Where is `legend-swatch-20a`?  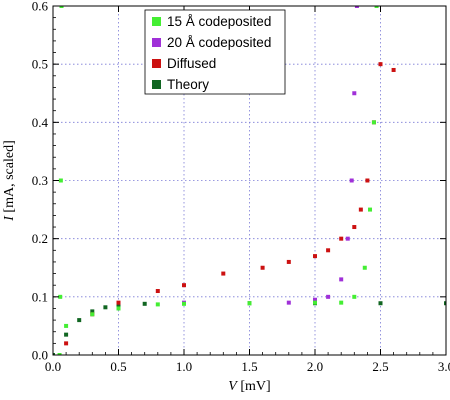 legend-swatch-20a is located at coordinates (156, 42).